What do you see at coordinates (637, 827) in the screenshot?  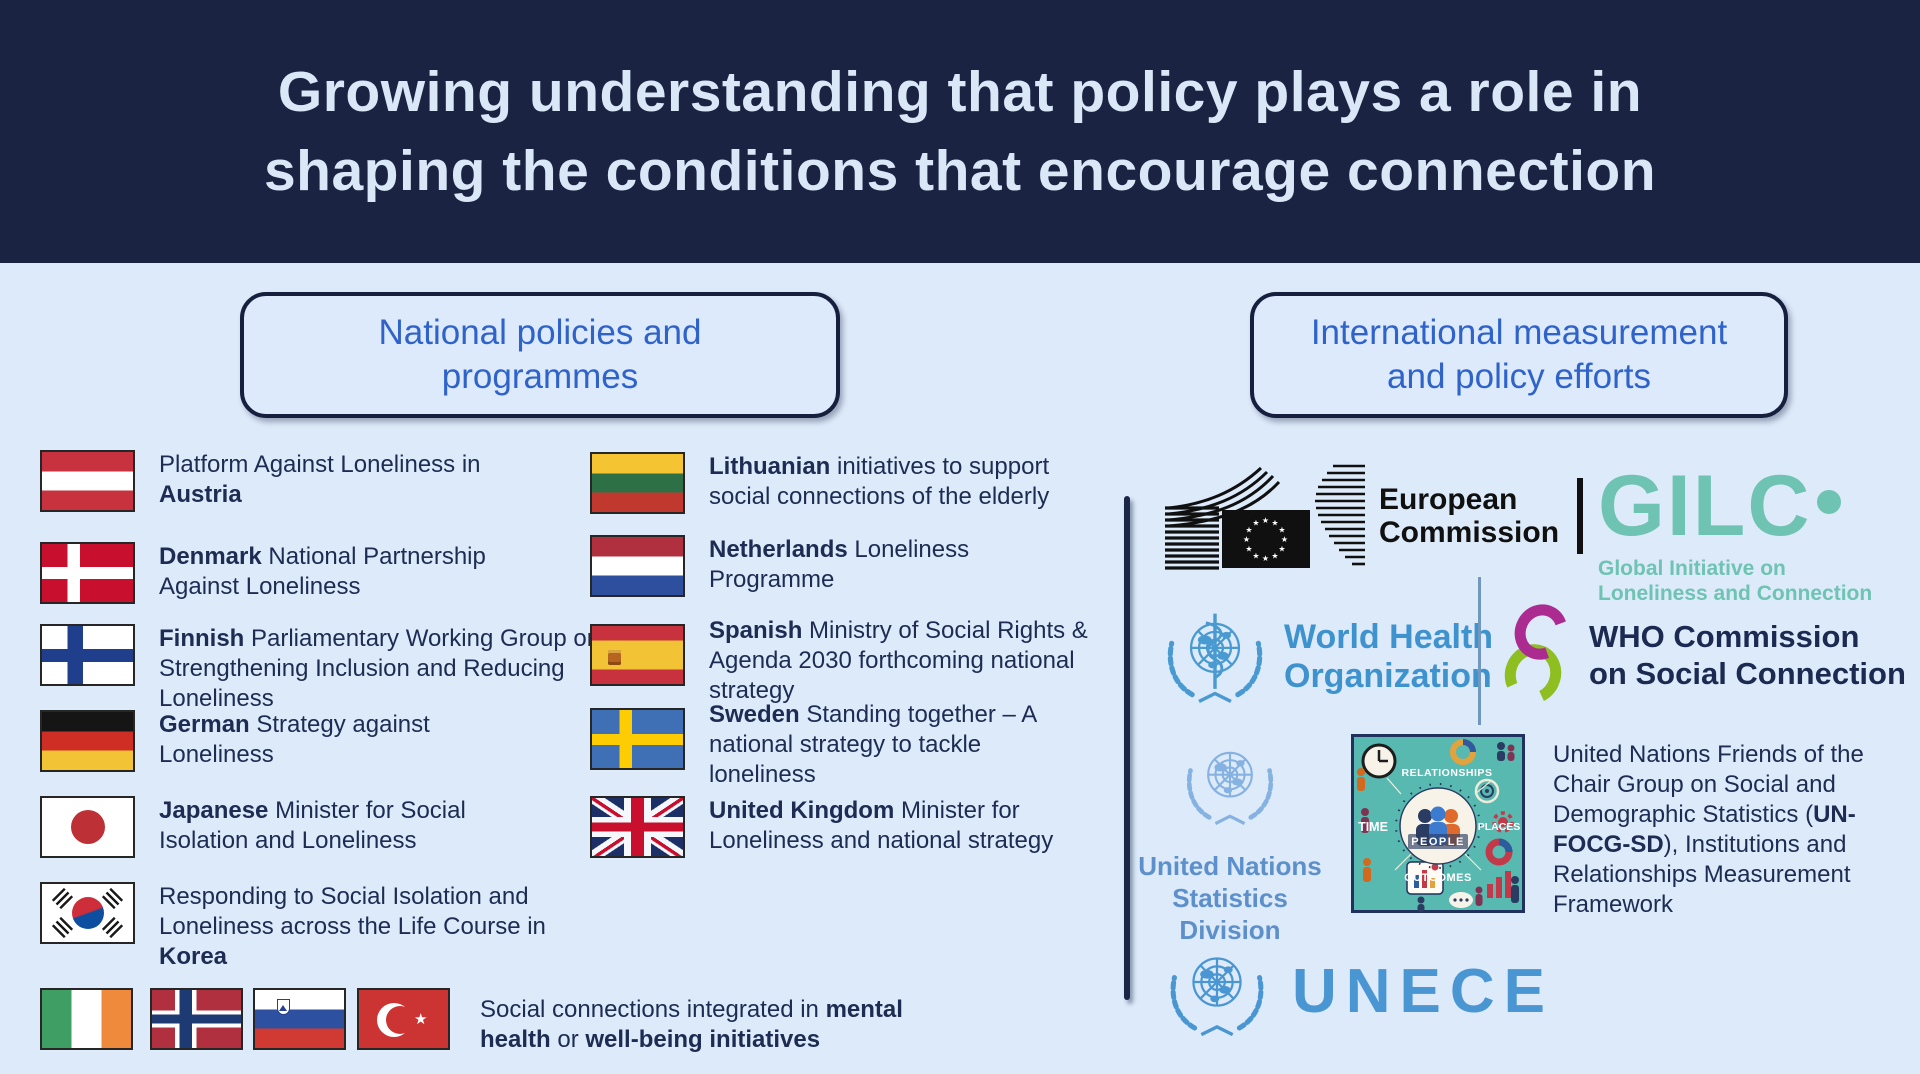 I see `united-kingdom-flag-icon` at bounding box center [637, 827].